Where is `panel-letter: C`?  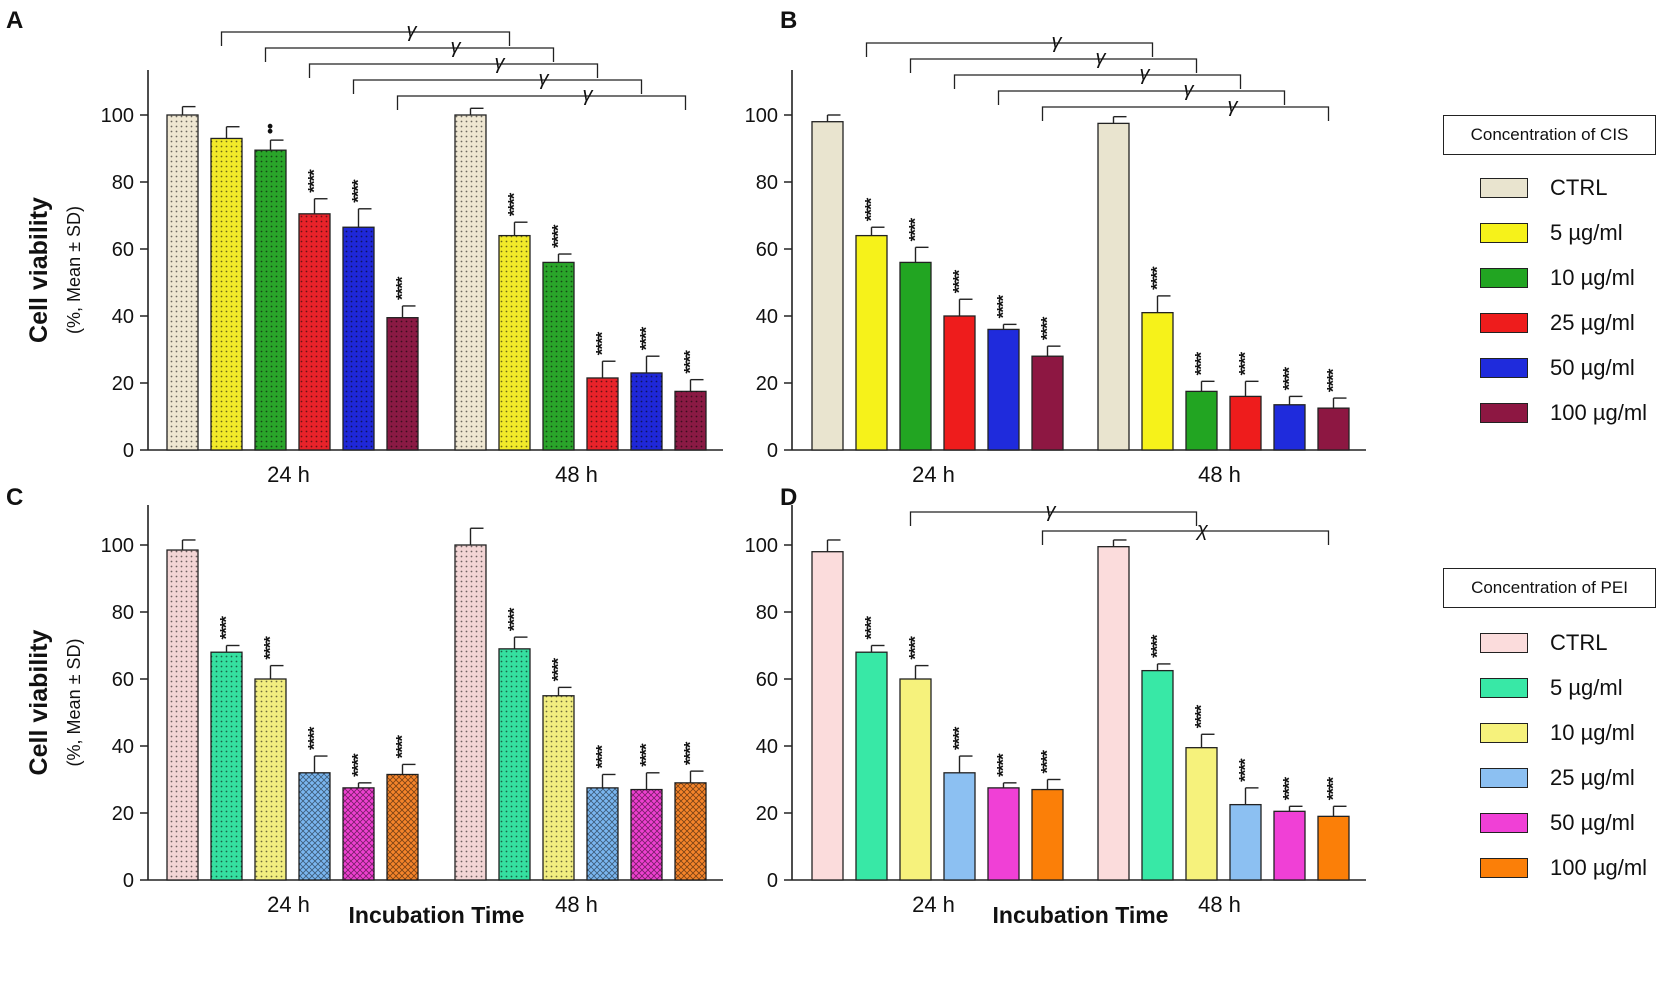
panel-letter: C is located at coordinates (14, 497).